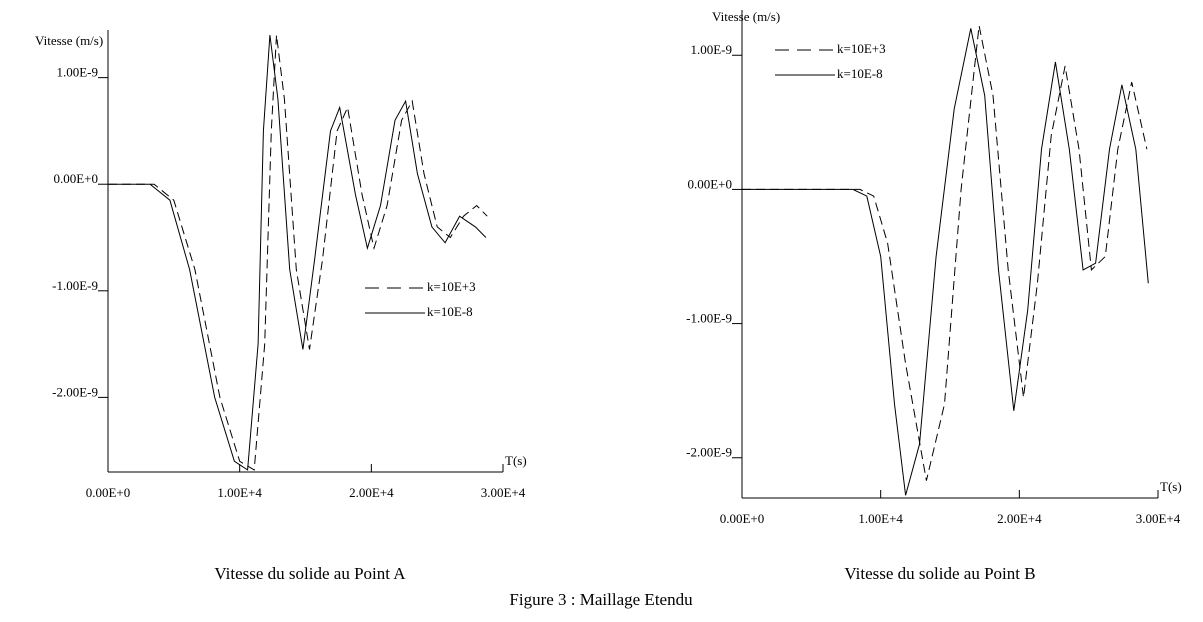 The height and width of the screenshot is (622, 1203). Describe the element at coordinates (310, 573) in the screenshot. I see `chart-caption: Vitesse du solide au Point A` at that location.